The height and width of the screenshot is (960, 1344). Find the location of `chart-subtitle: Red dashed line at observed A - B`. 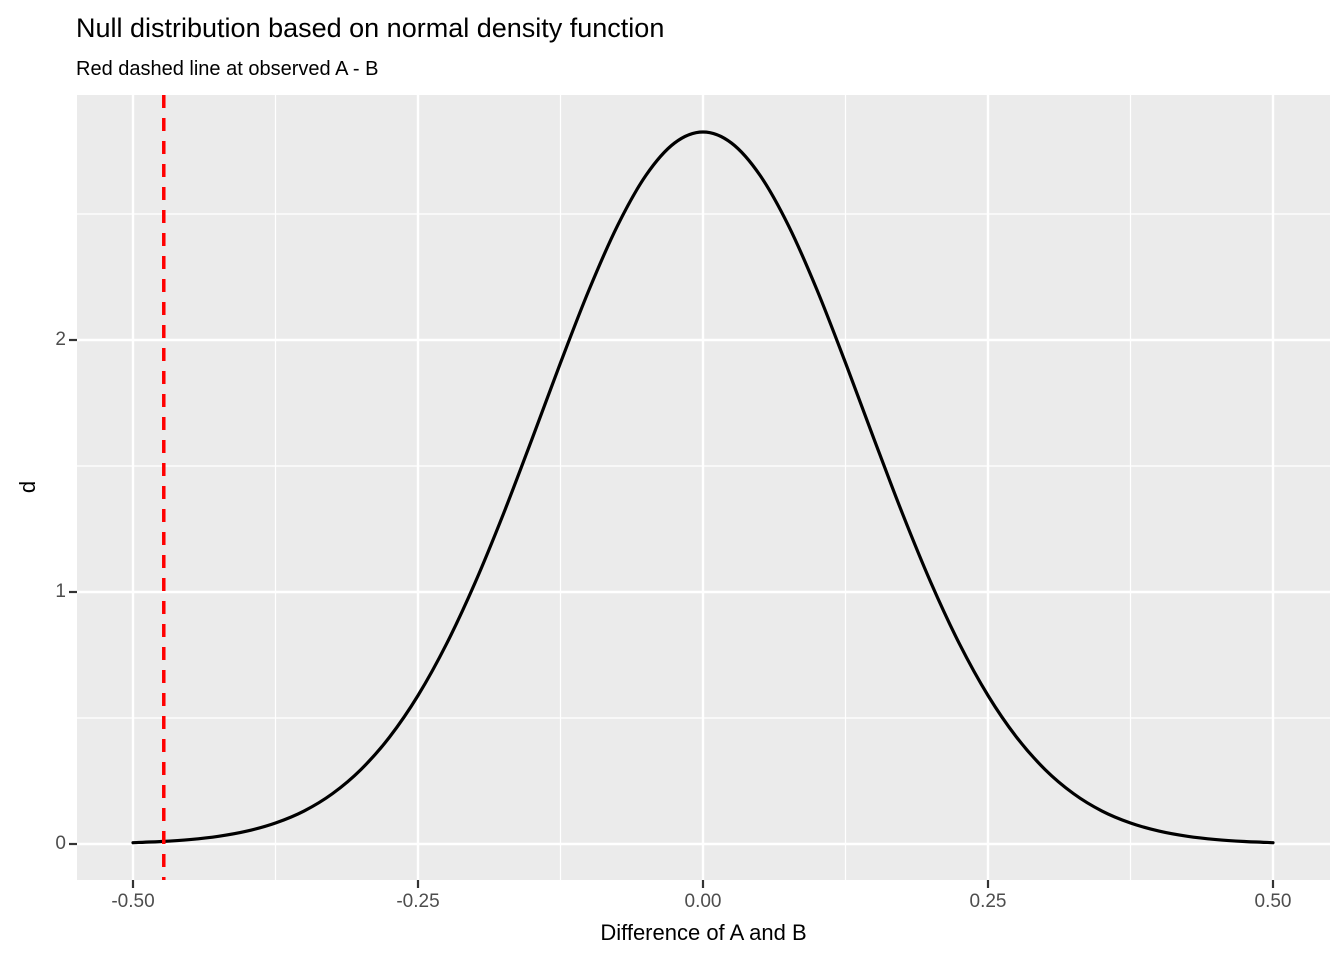

chart-subtitle: Red dashed line at observed A - B is located at coordinates (227, 69).